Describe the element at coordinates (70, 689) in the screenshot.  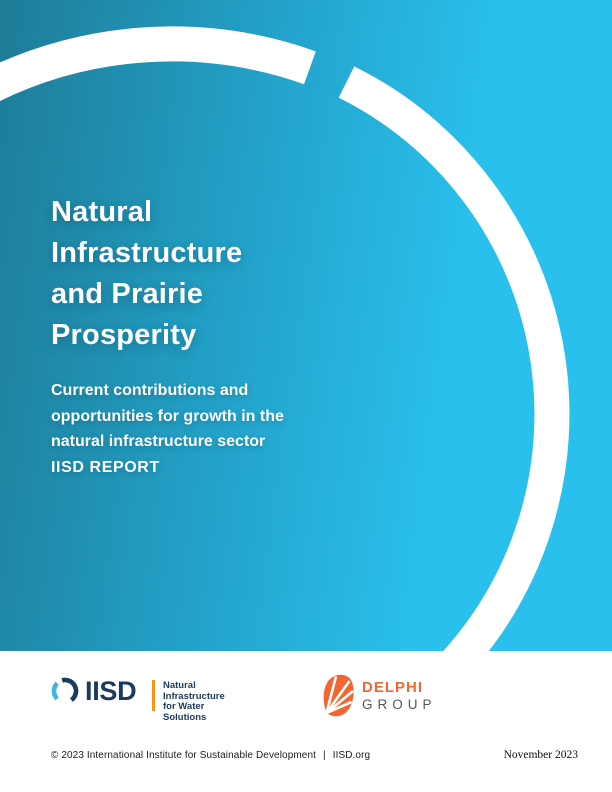
I see `iisd-arc-navy` at that location.